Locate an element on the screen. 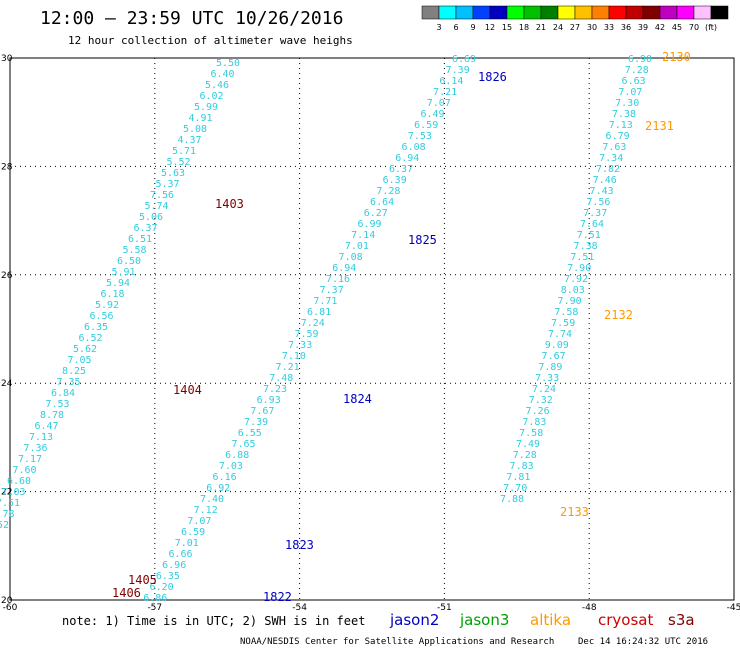  swh-value: 8.78 is located at coordinates (7, 514).